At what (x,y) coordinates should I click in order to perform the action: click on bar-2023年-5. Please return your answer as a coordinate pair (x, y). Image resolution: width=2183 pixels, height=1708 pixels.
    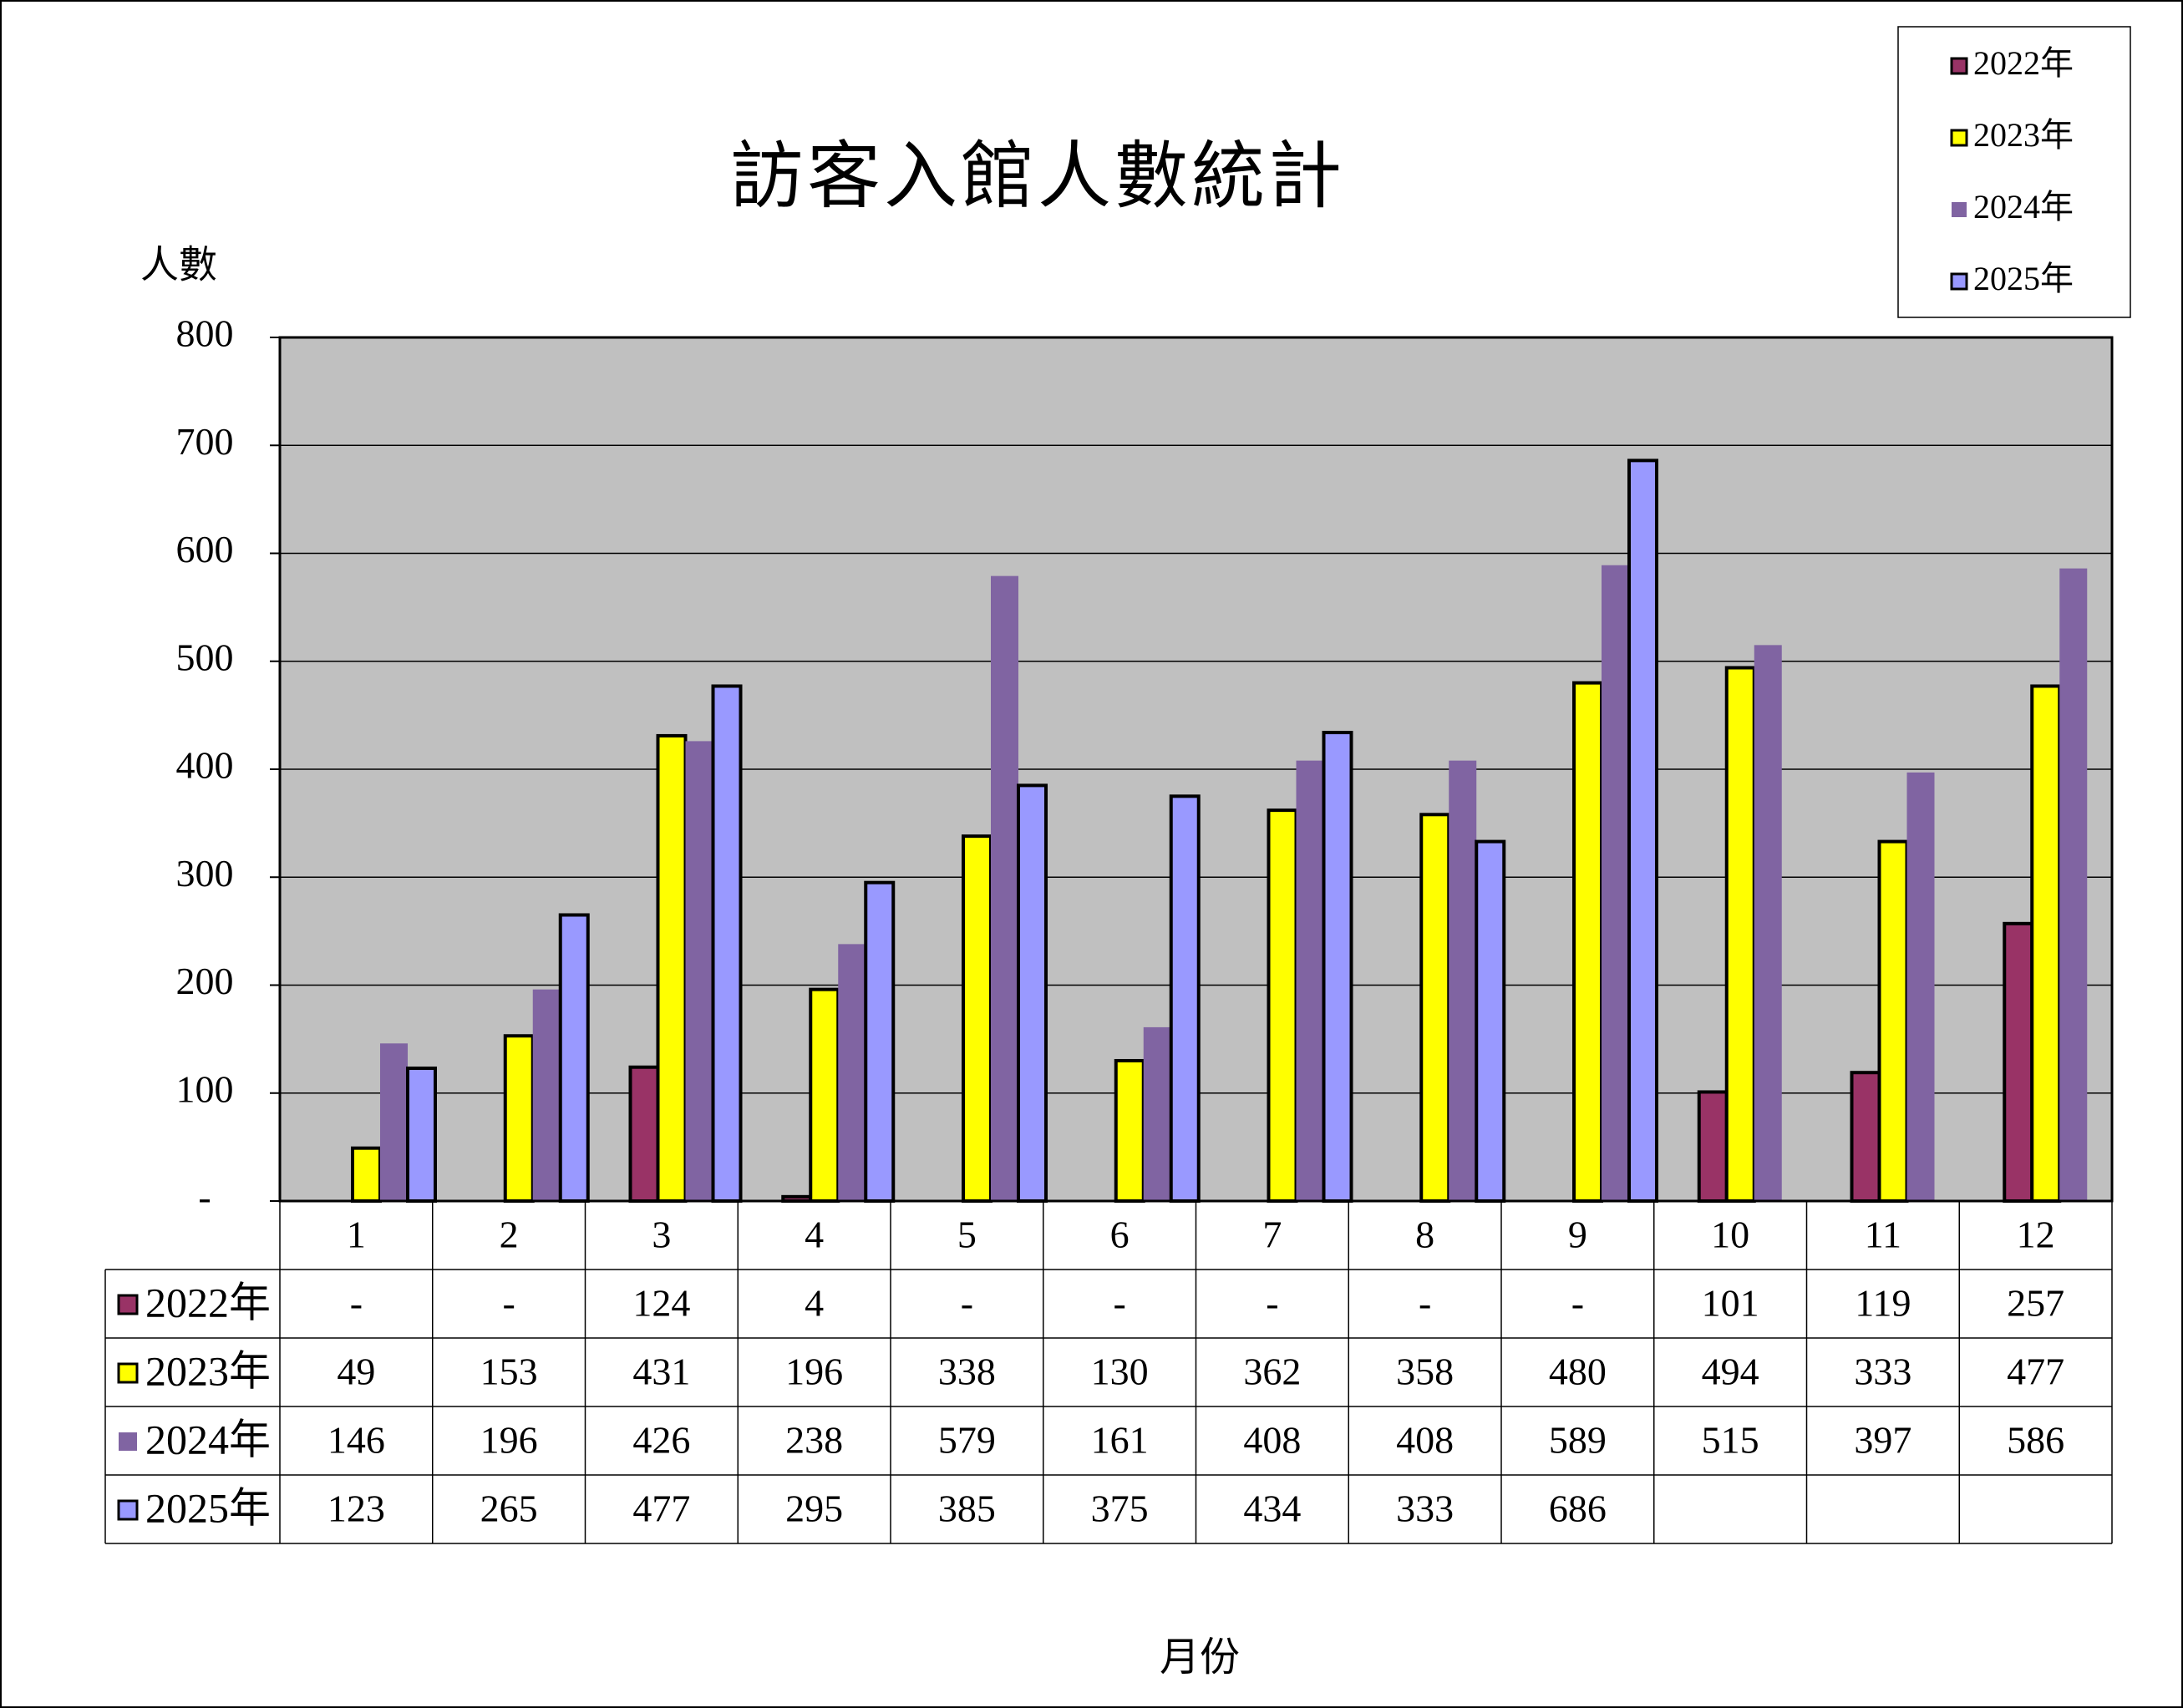
    Looking at the image, I should click on (978, 1018).